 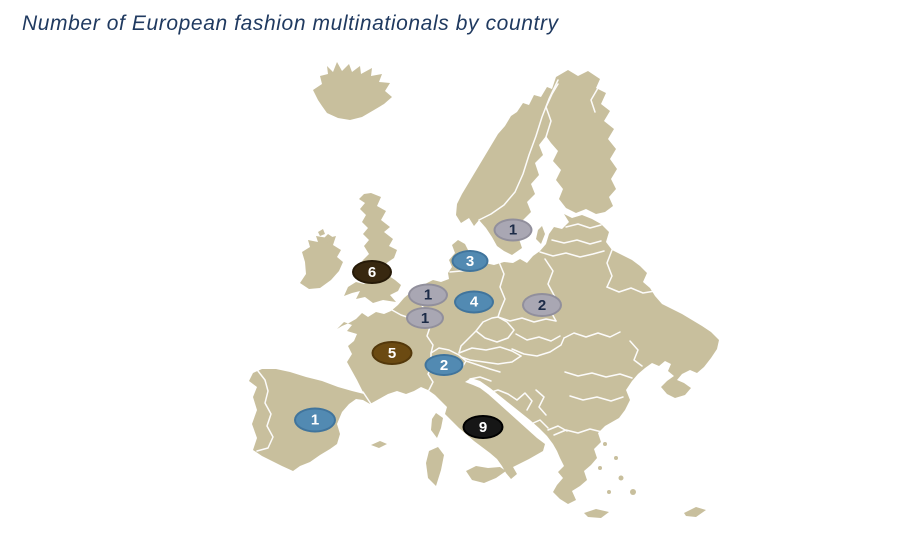 I want to click on landmass-scandinavia-finland, so click(x=536, y=162).